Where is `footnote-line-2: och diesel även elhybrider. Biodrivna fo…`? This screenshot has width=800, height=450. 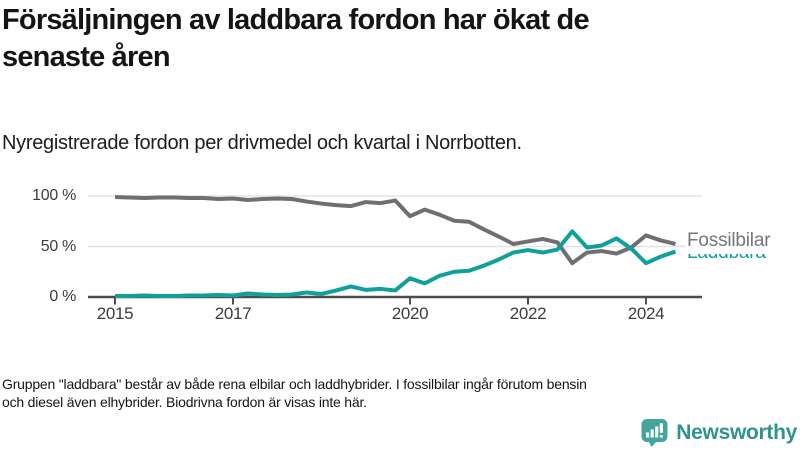
footnote-line-2: och diesel även elhybrider. Biodrivna fo… is located at coordinates (184, 401).